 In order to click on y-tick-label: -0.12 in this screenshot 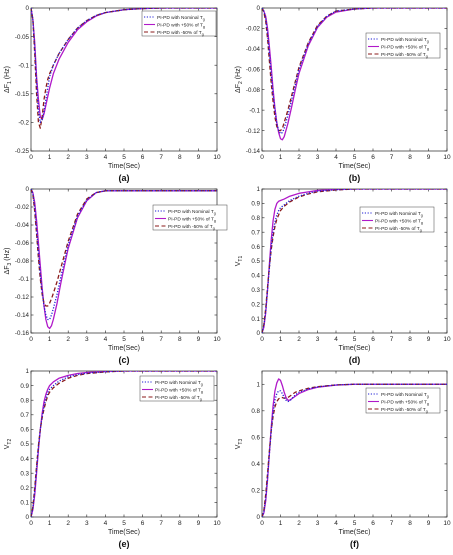, I will do `click(22, 297)`.